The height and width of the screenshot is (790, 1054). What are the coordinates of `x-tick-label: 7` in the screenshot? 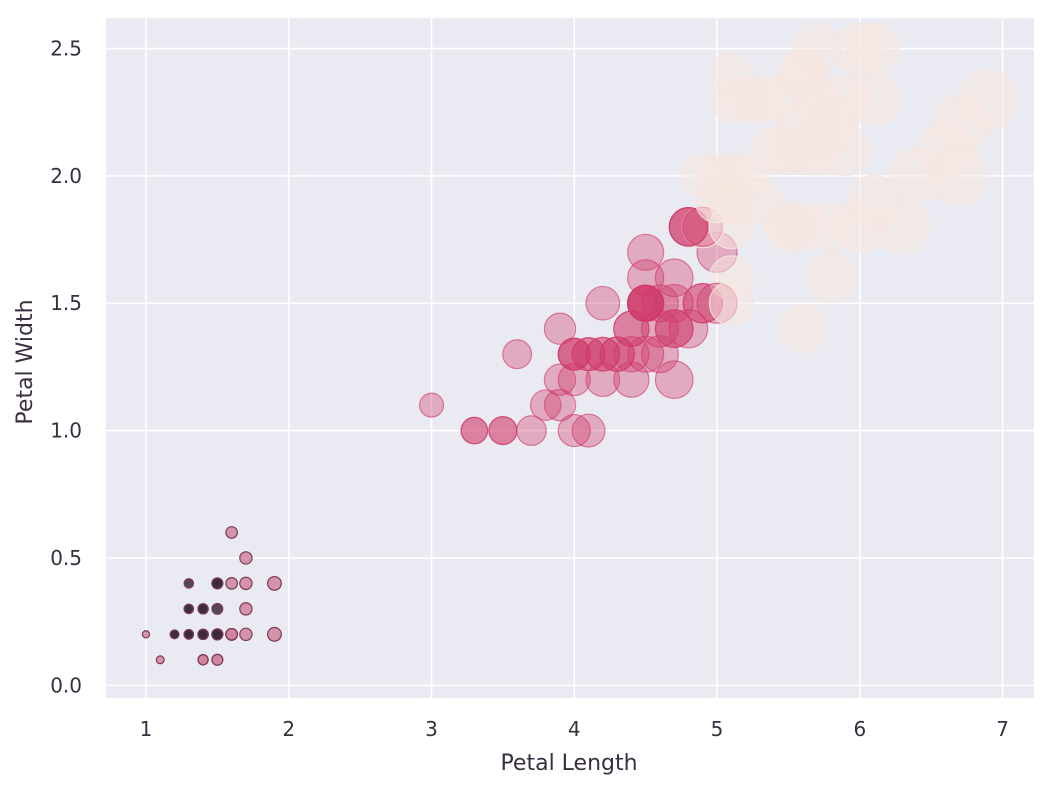 It's located at (1002, 729).